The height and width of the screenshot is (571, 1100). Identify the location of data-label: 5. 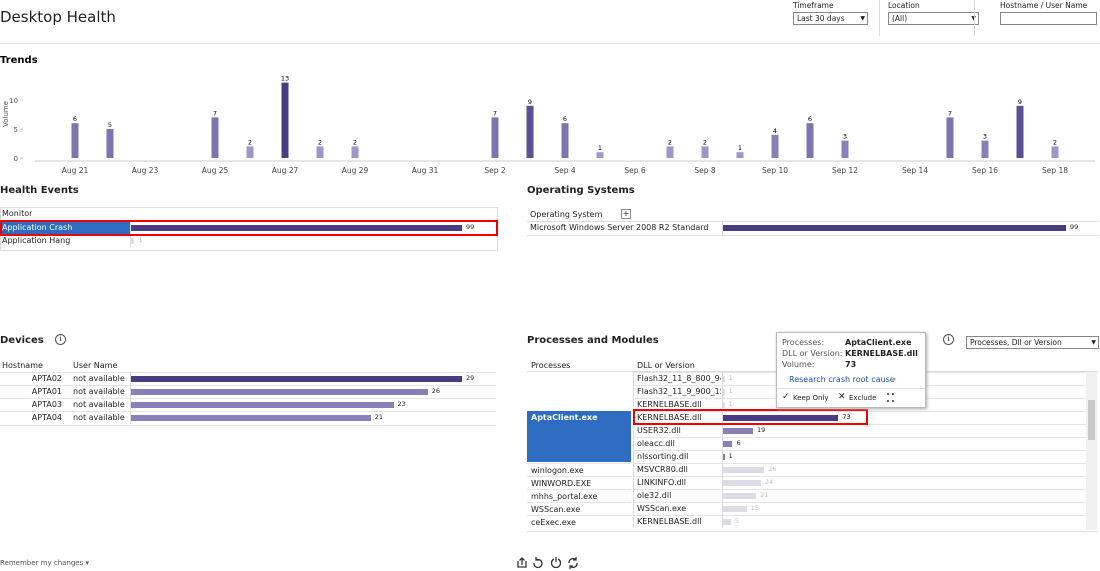
(110, 125).